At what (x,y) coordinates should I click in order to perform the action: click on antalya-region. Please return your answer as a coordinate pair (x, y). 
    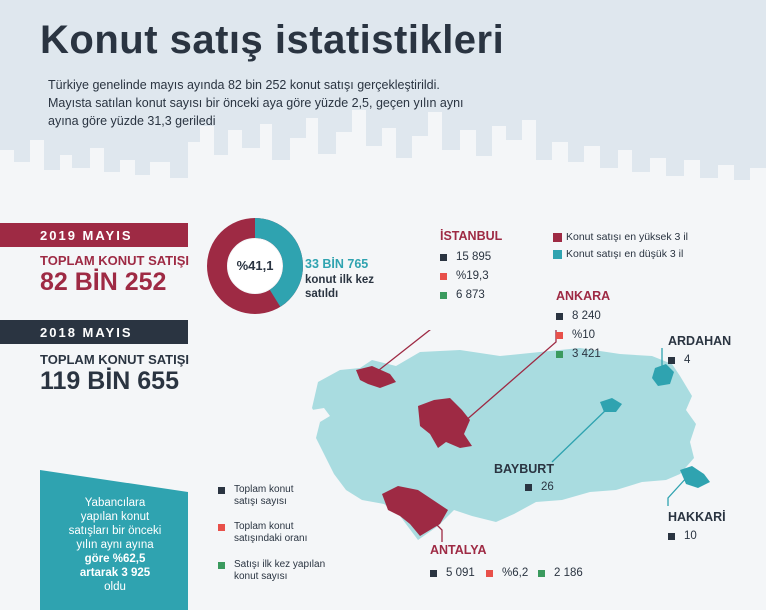
    Looking at the image, I should click on (415, 511).